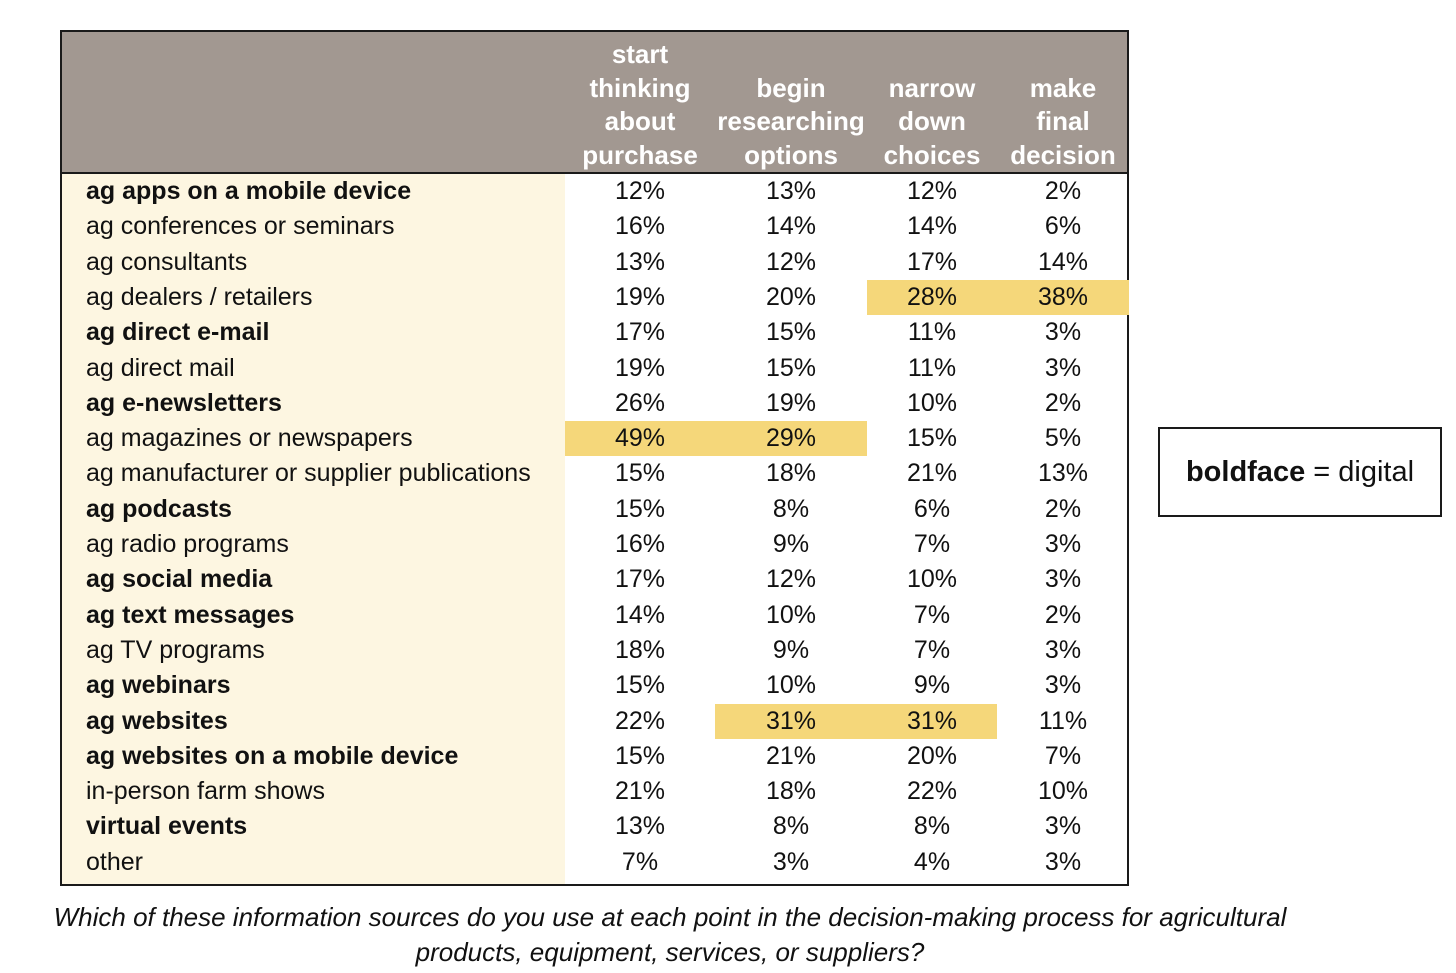  What do you see at coordinates (175, 649) in the screenshot?
I see `row-label: ag TV programs` at bounding box center [175, 649].